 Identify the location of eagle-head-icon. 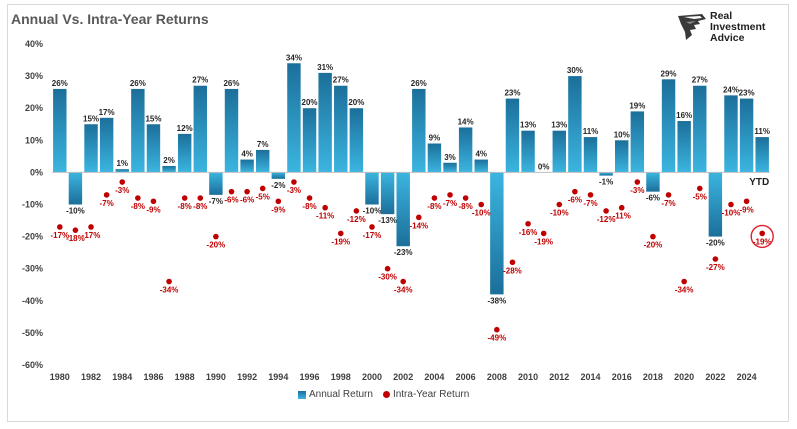
(692, 27).